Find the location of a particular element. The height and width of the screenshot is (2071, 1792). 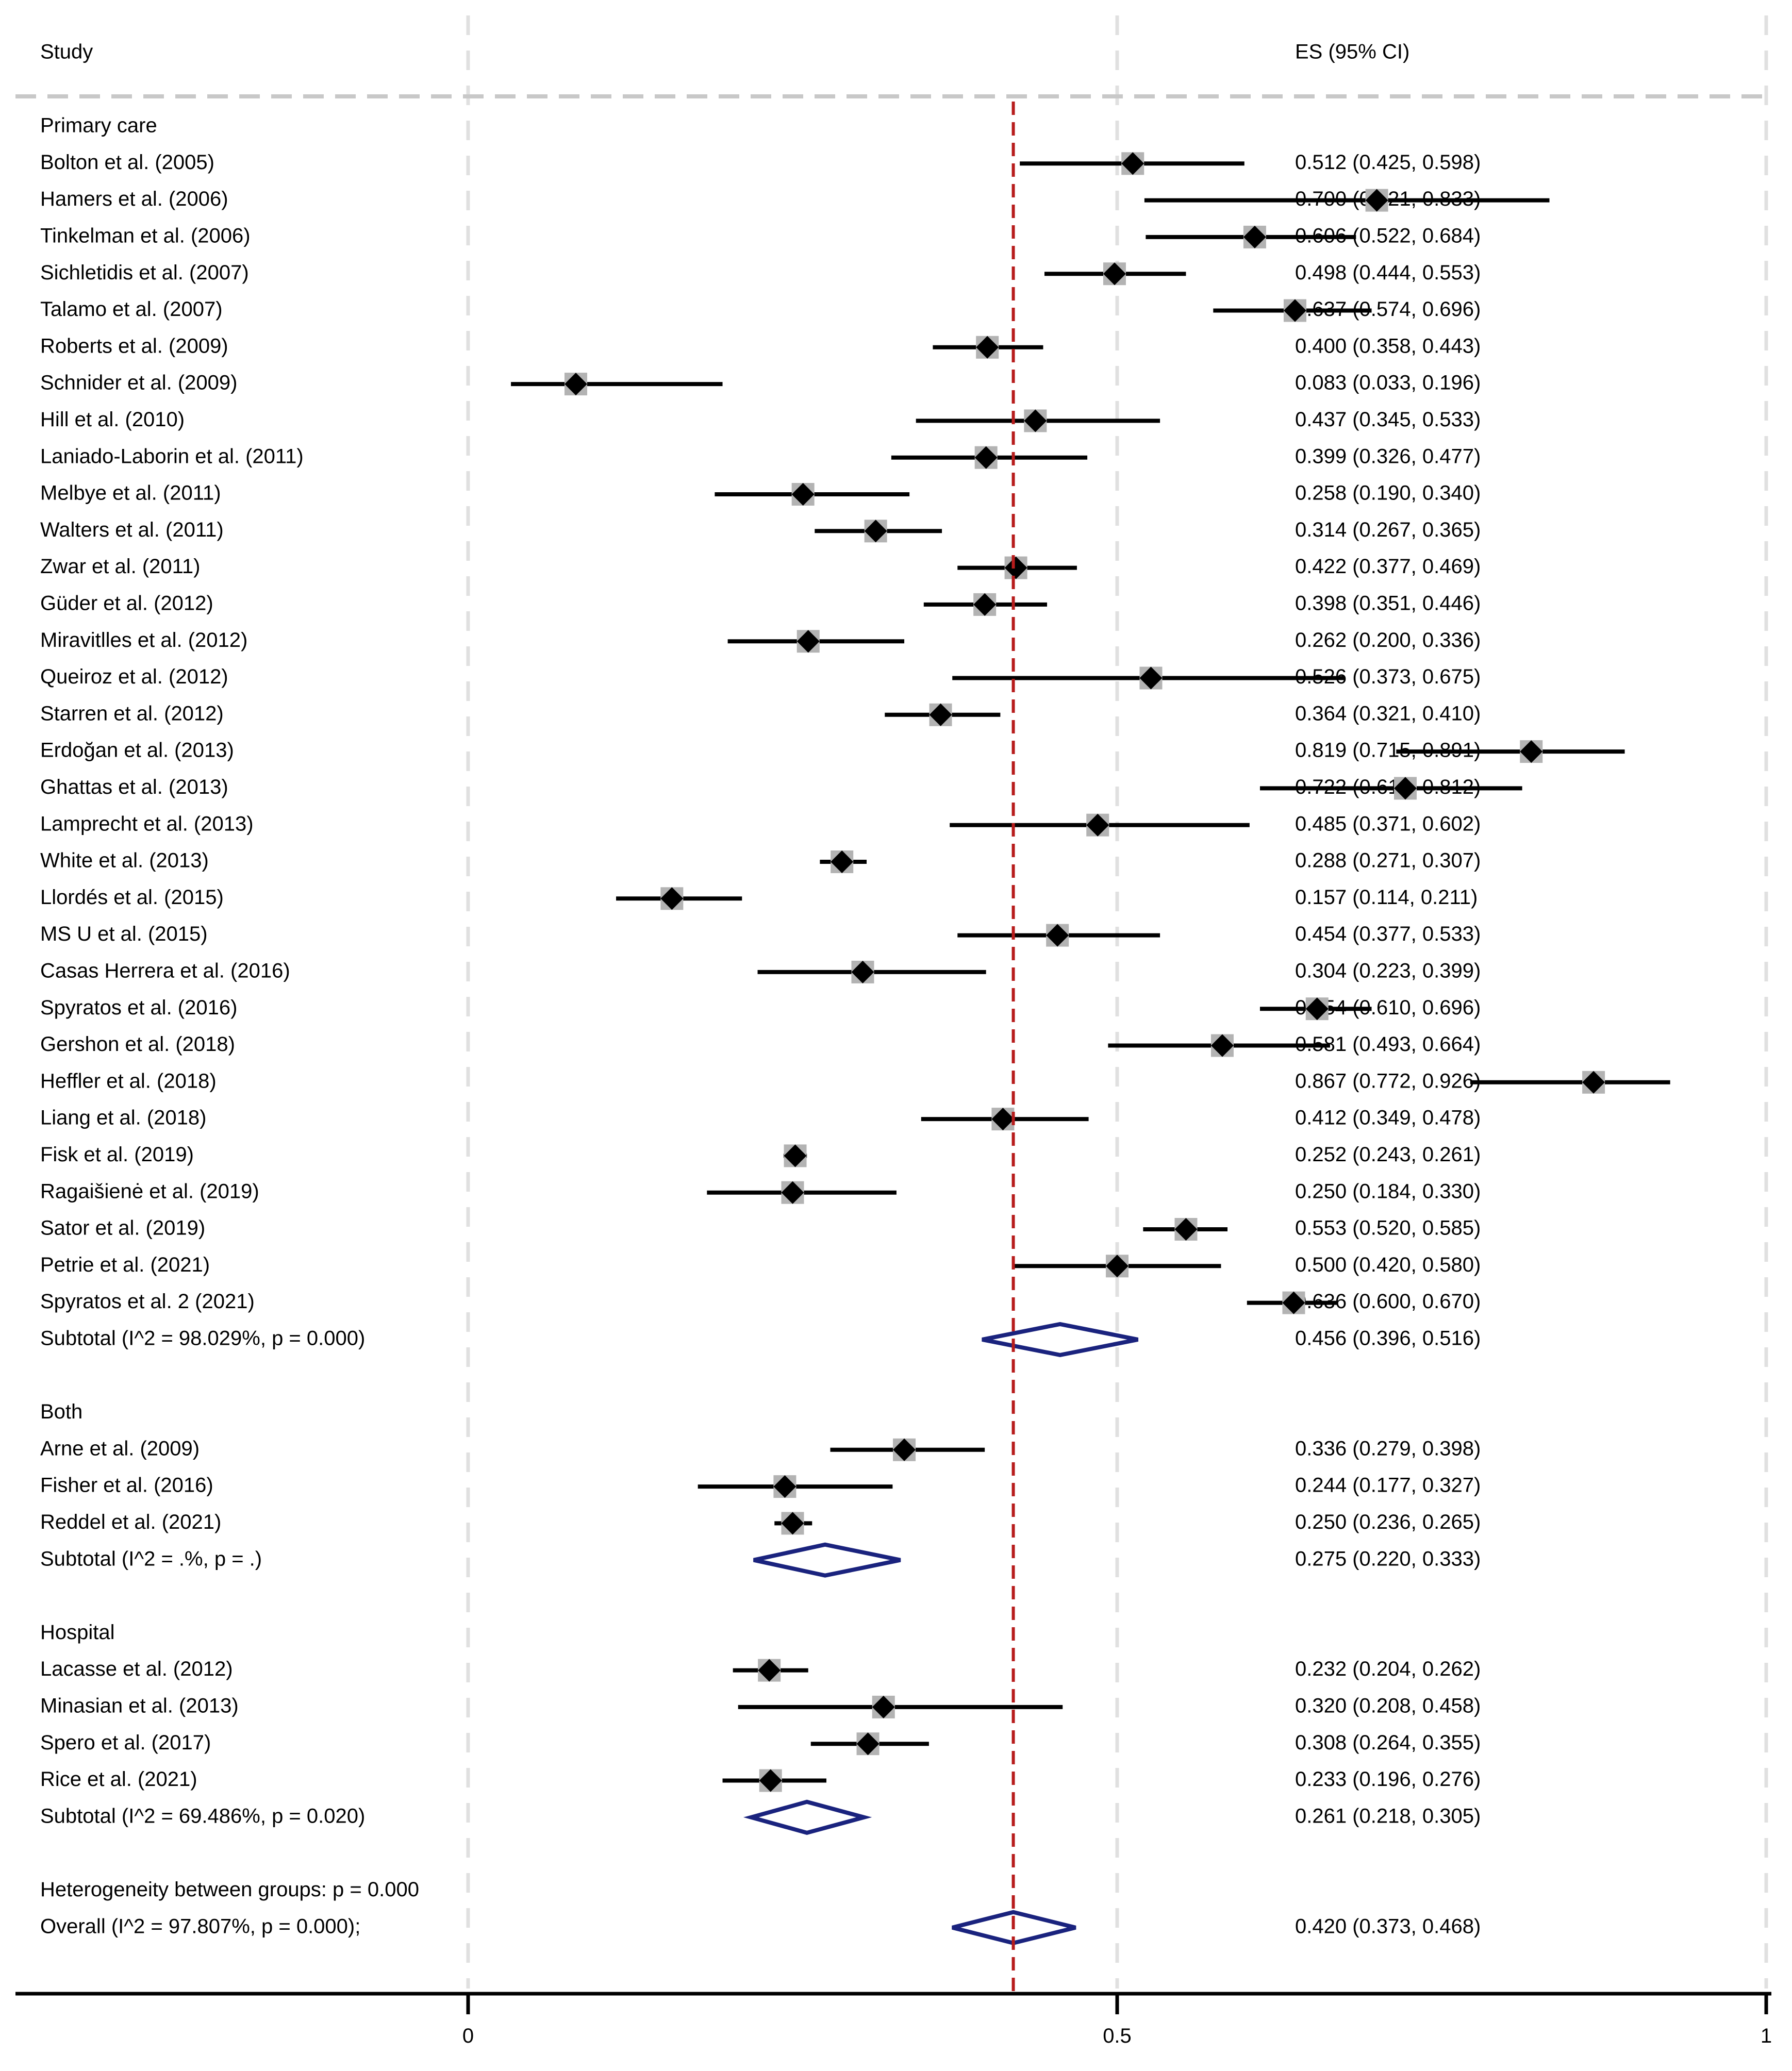

study-label: Sator et al. (2019) is located at coordinates (123, 1228).